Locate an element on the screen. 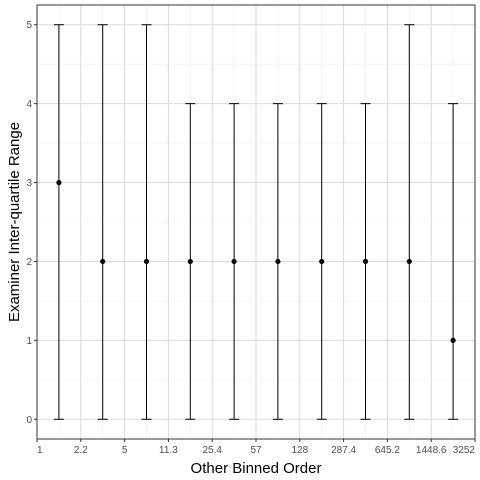  x-tick-label: 5 is located at coordinates (125, 450).